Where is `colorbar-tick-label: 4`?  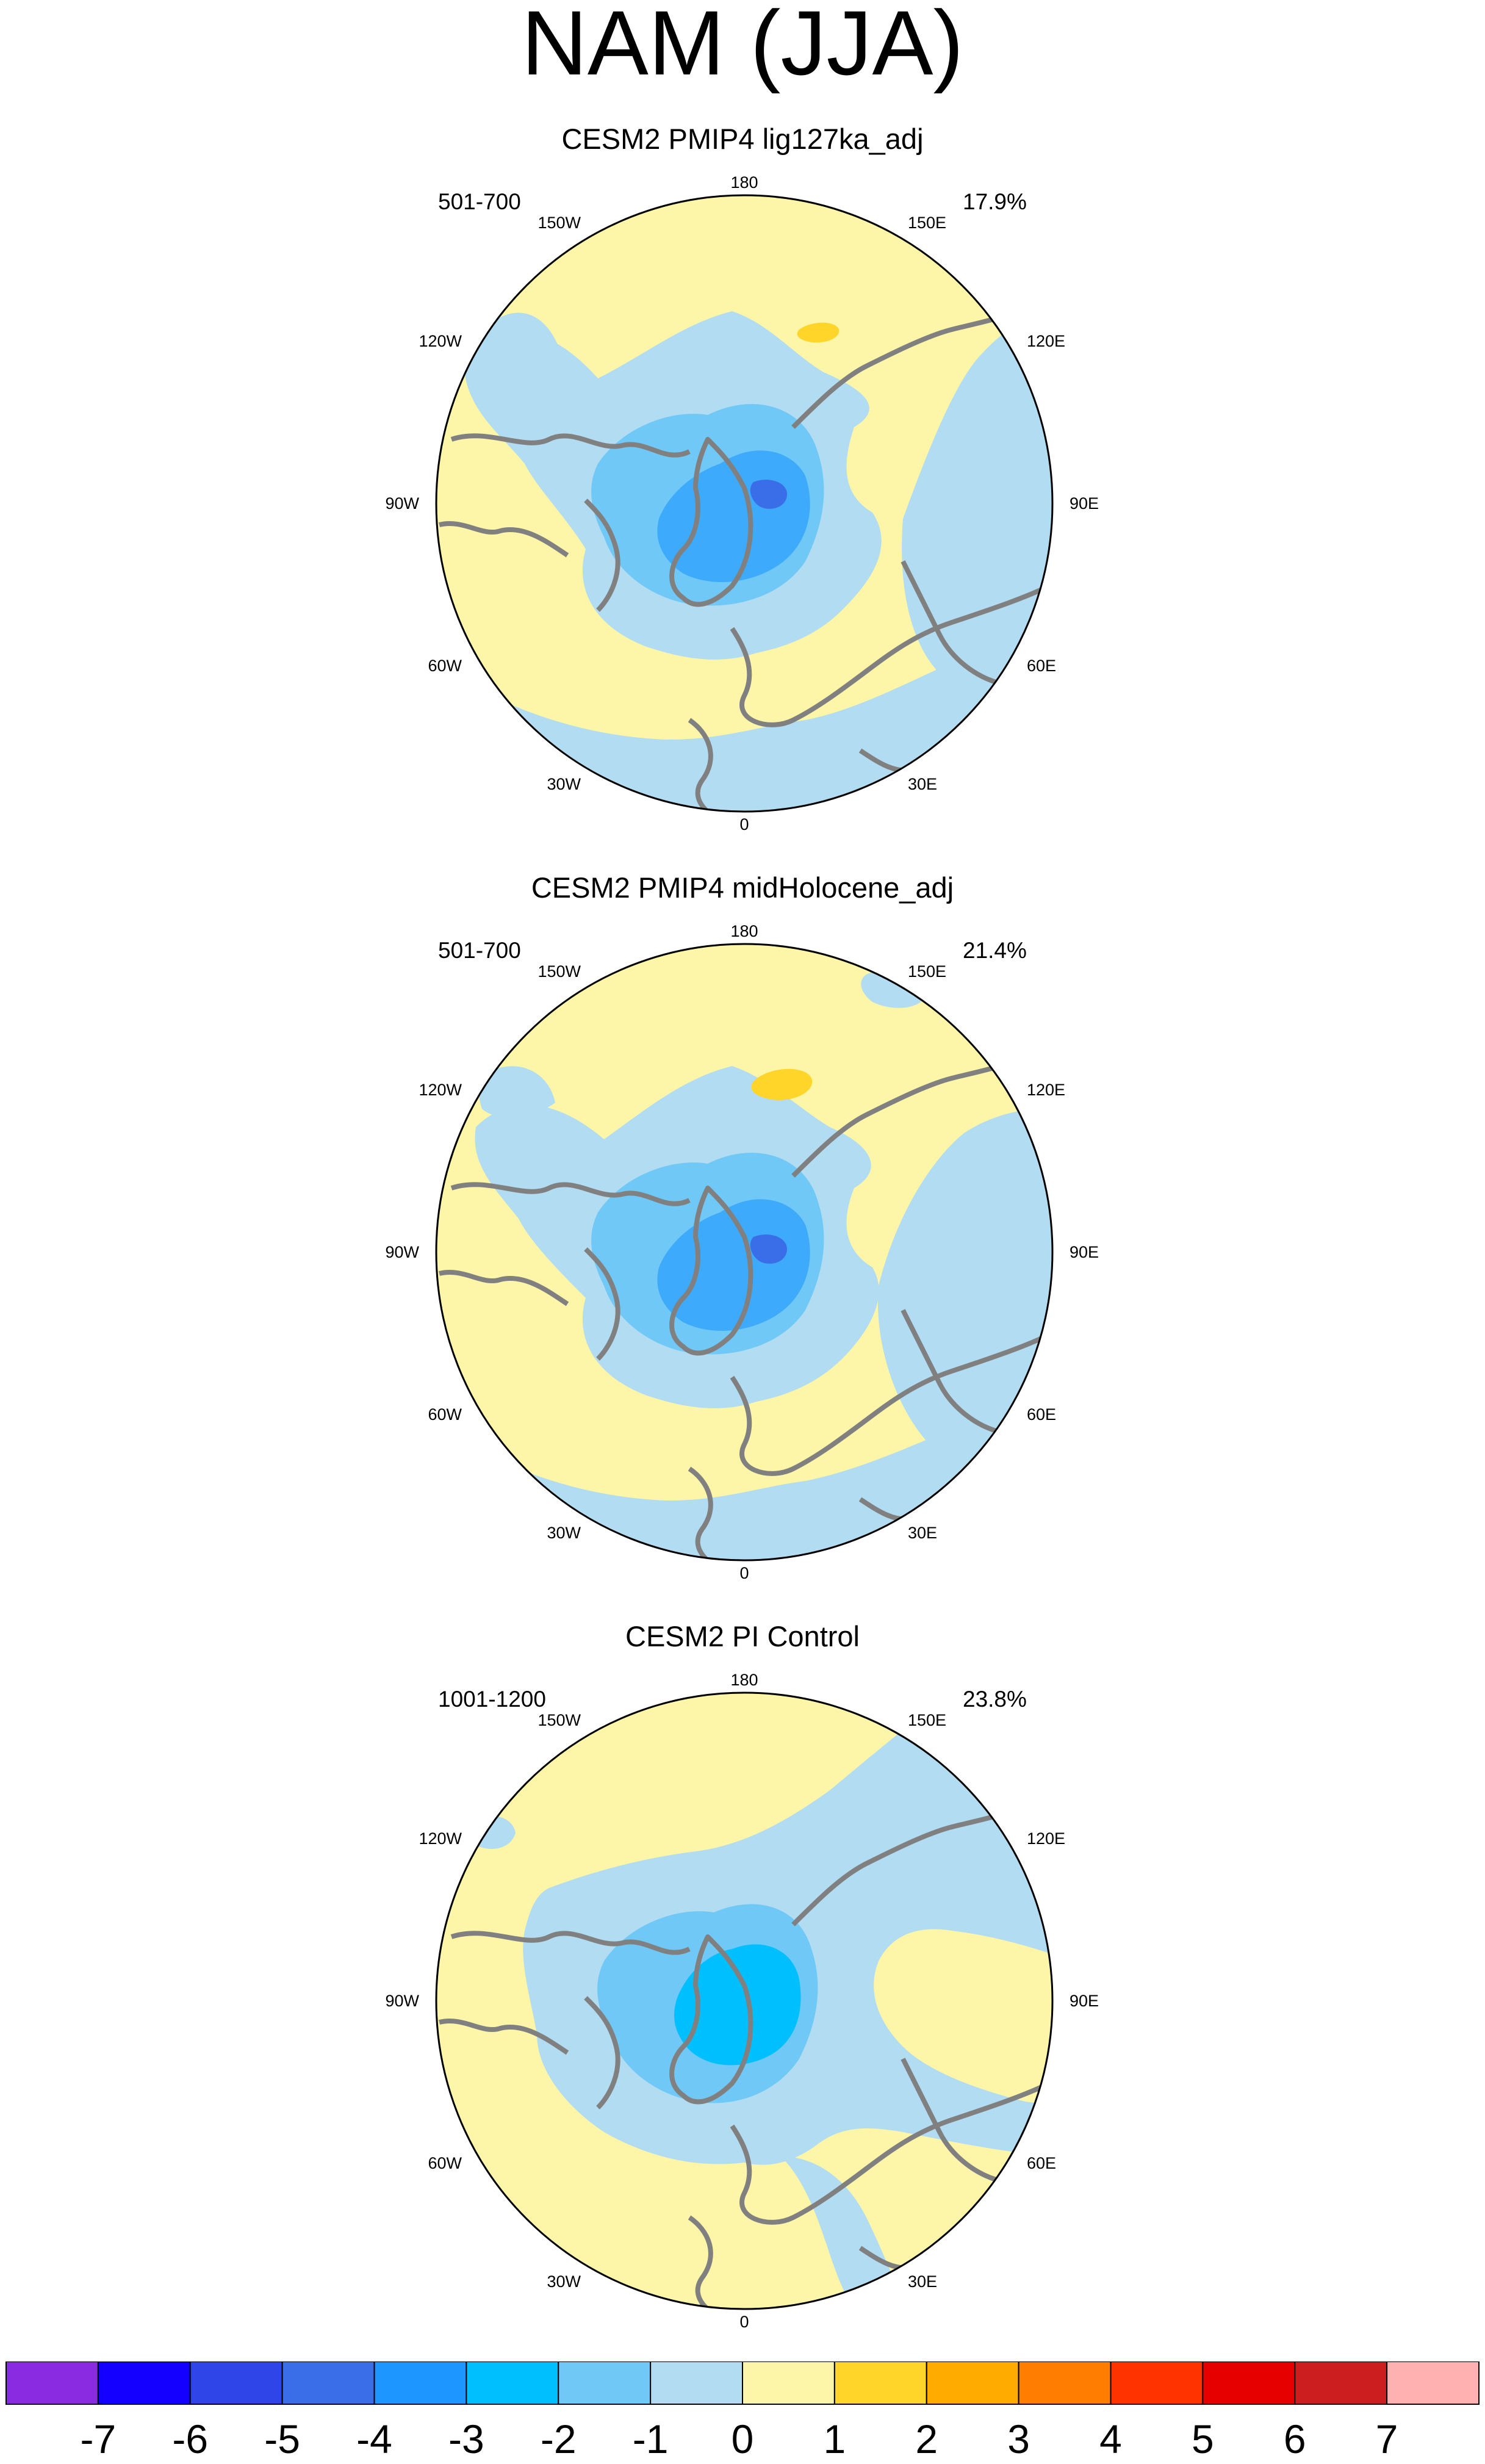 colorbar-tick-label: 4 is located at coordinates (1111, 2439).